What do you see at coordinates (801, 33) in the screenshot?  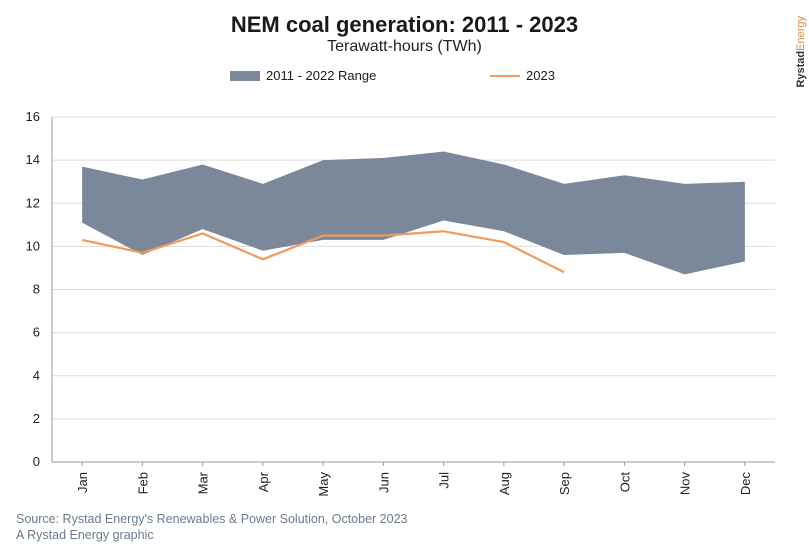 I see `brand-logo-part: Energy` at bounding box center [801, 33].